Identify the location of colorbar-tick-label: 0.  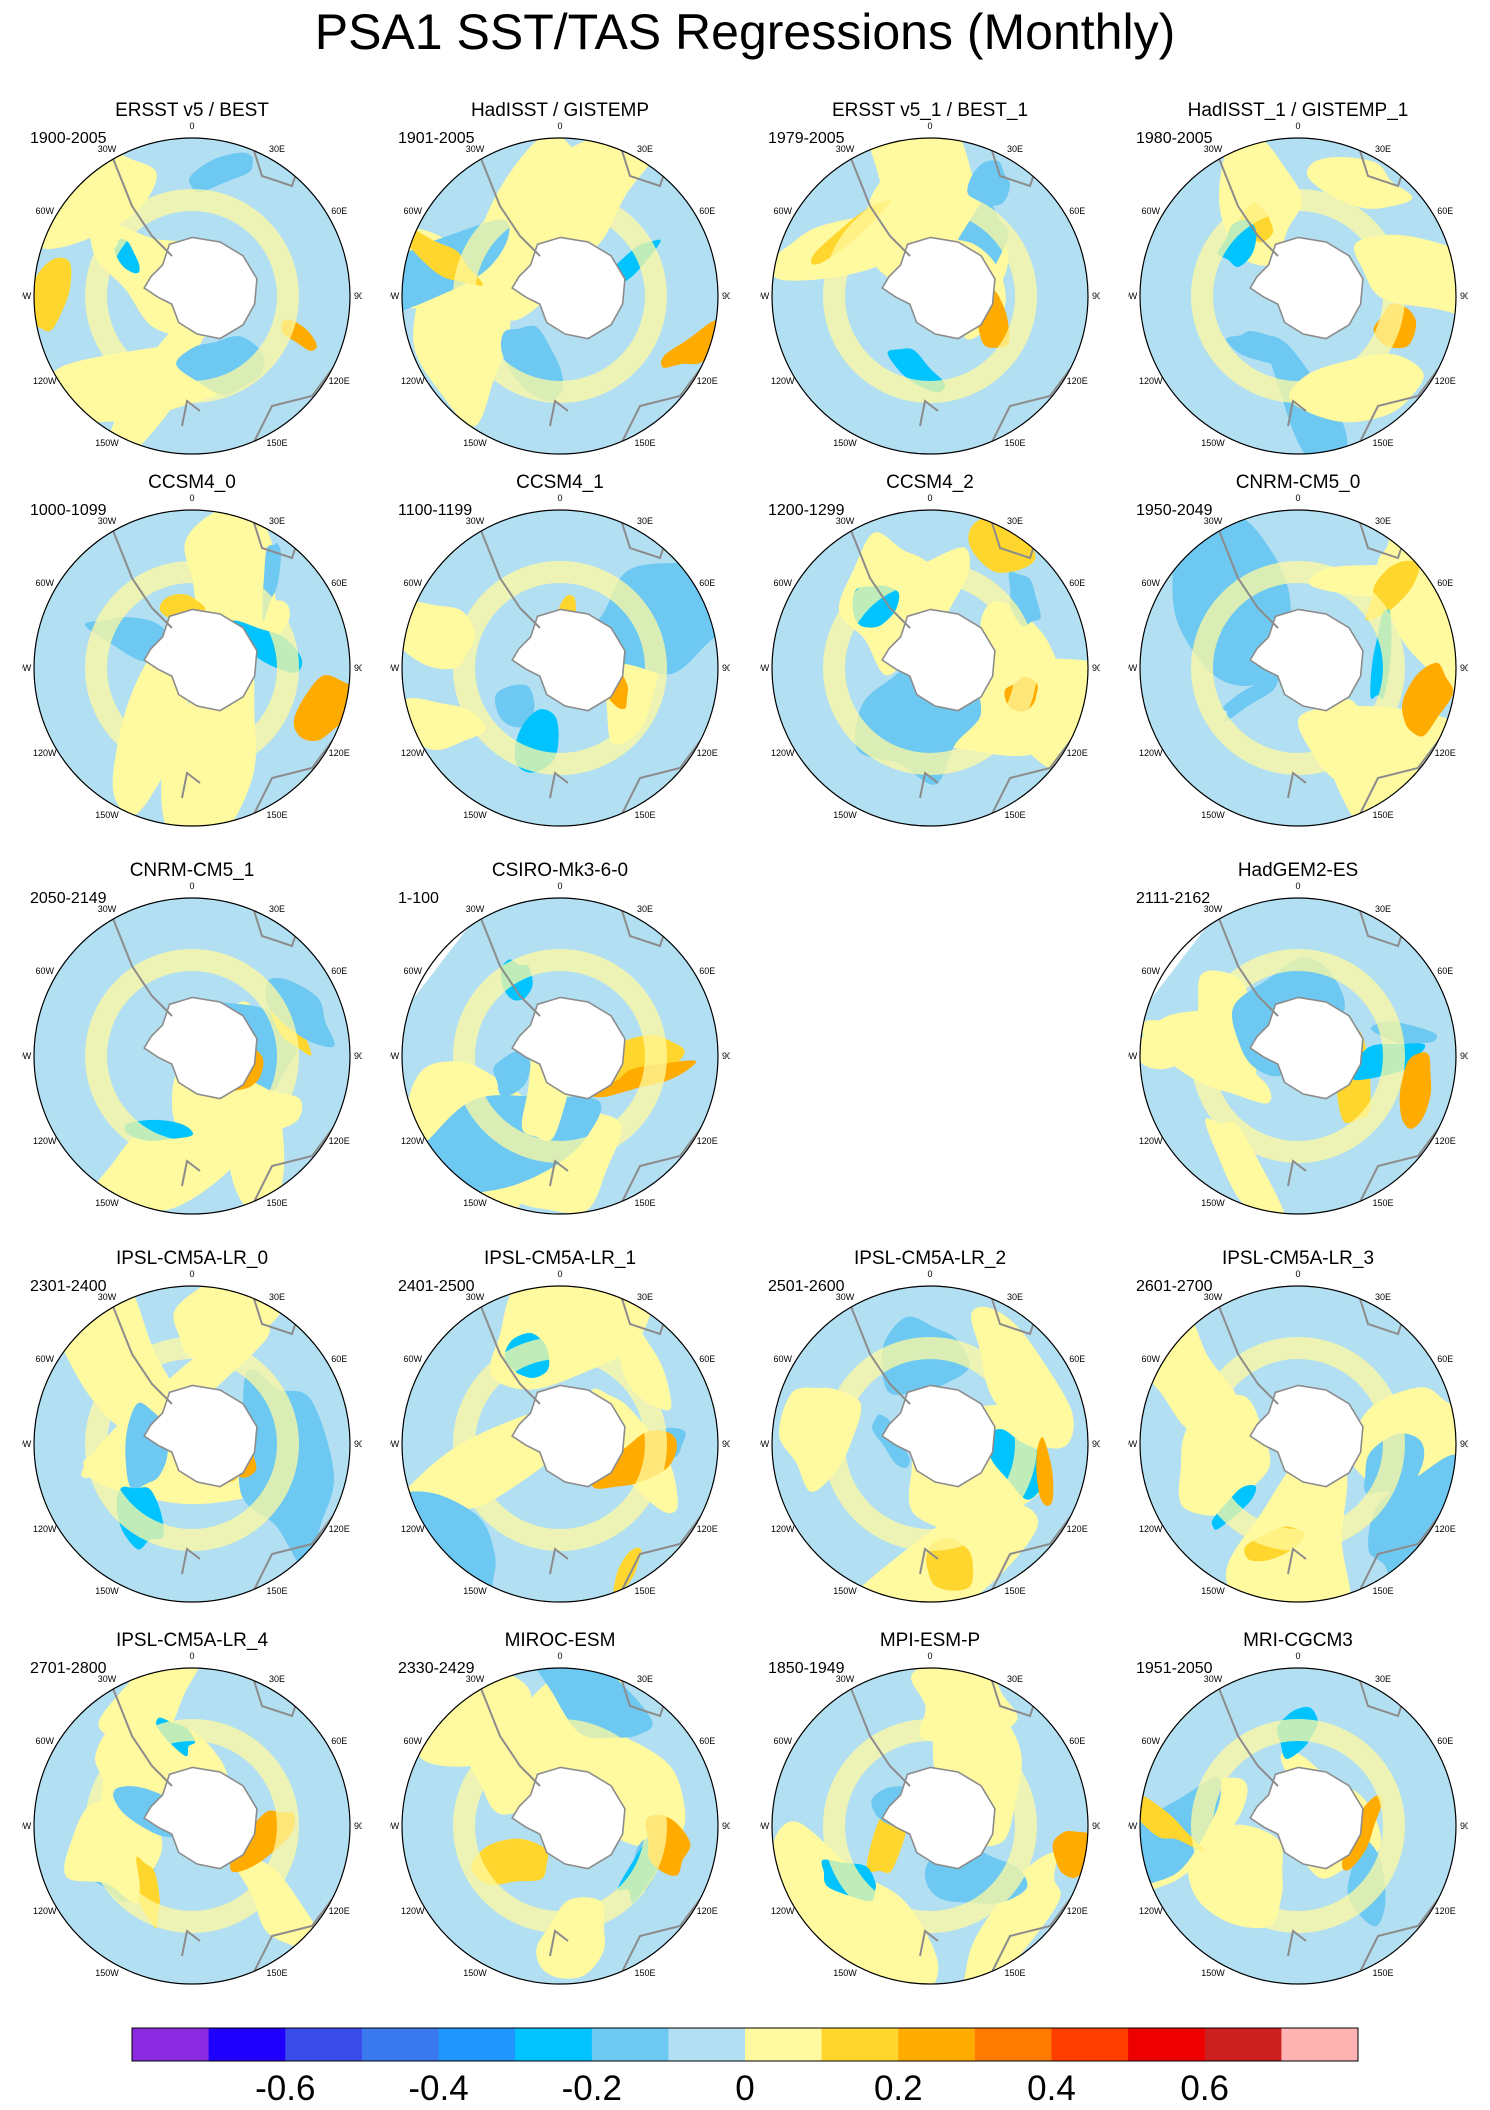
(744, 2088).